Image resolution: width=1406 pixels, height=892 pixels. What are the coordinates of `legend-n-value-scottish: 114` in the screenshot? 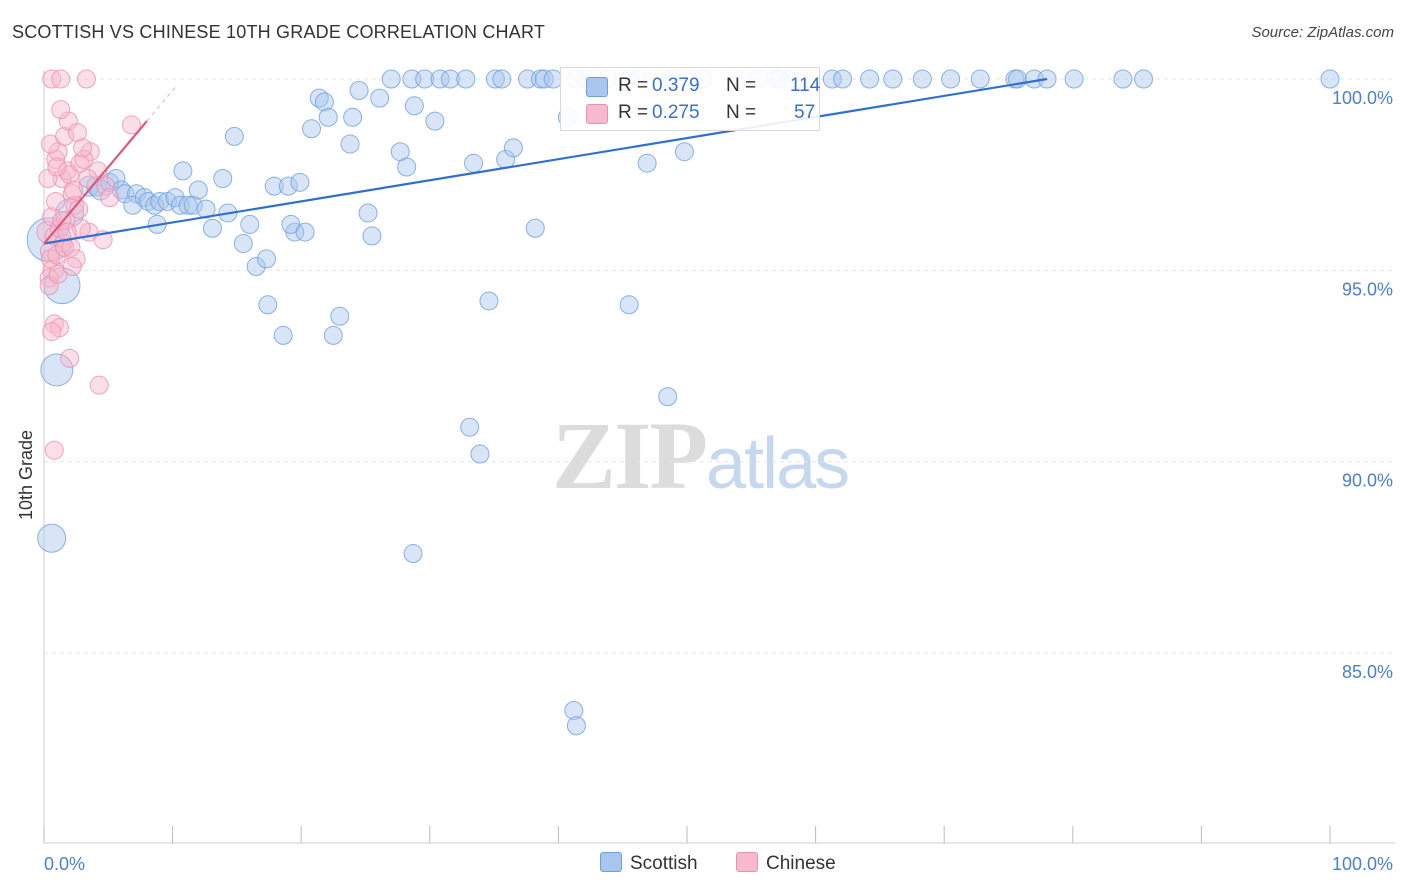 It's located at (805, 85).